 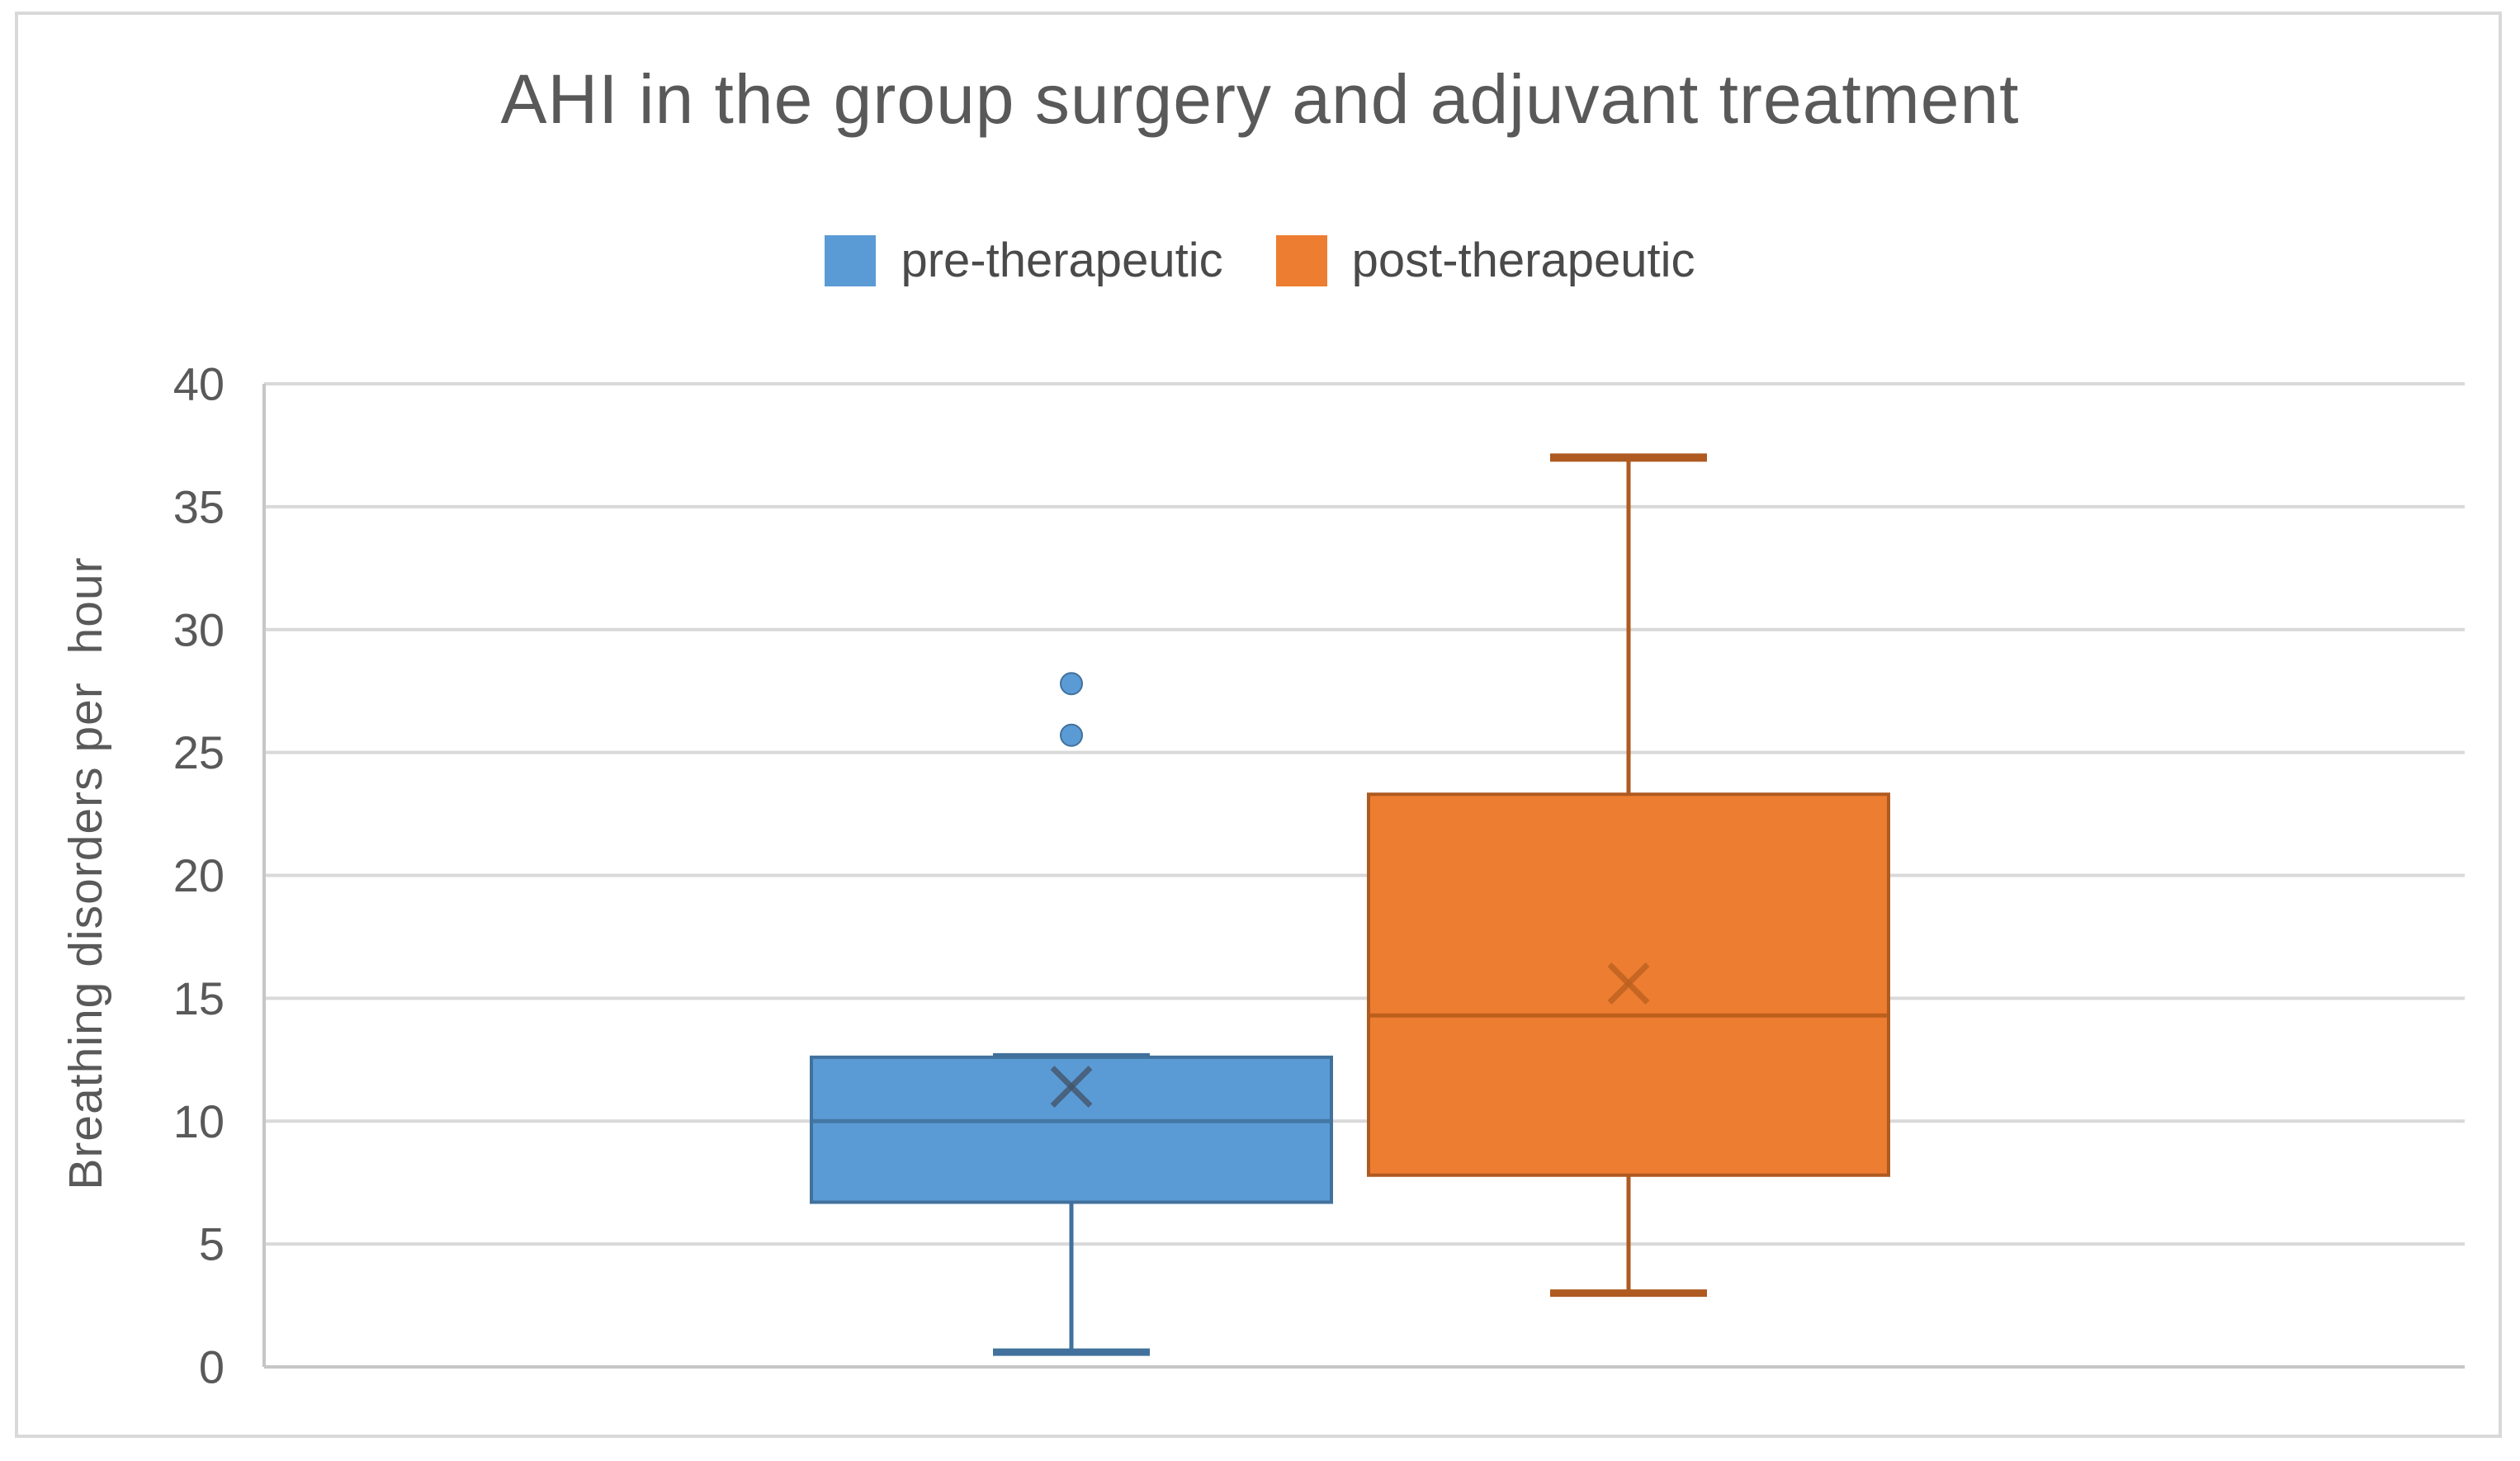 What do you see at coordinates (1071, 684) in the screenshot?
I see `outlier-dot-pre-therapeutic-27.8` at bounding box center [1071, 684].